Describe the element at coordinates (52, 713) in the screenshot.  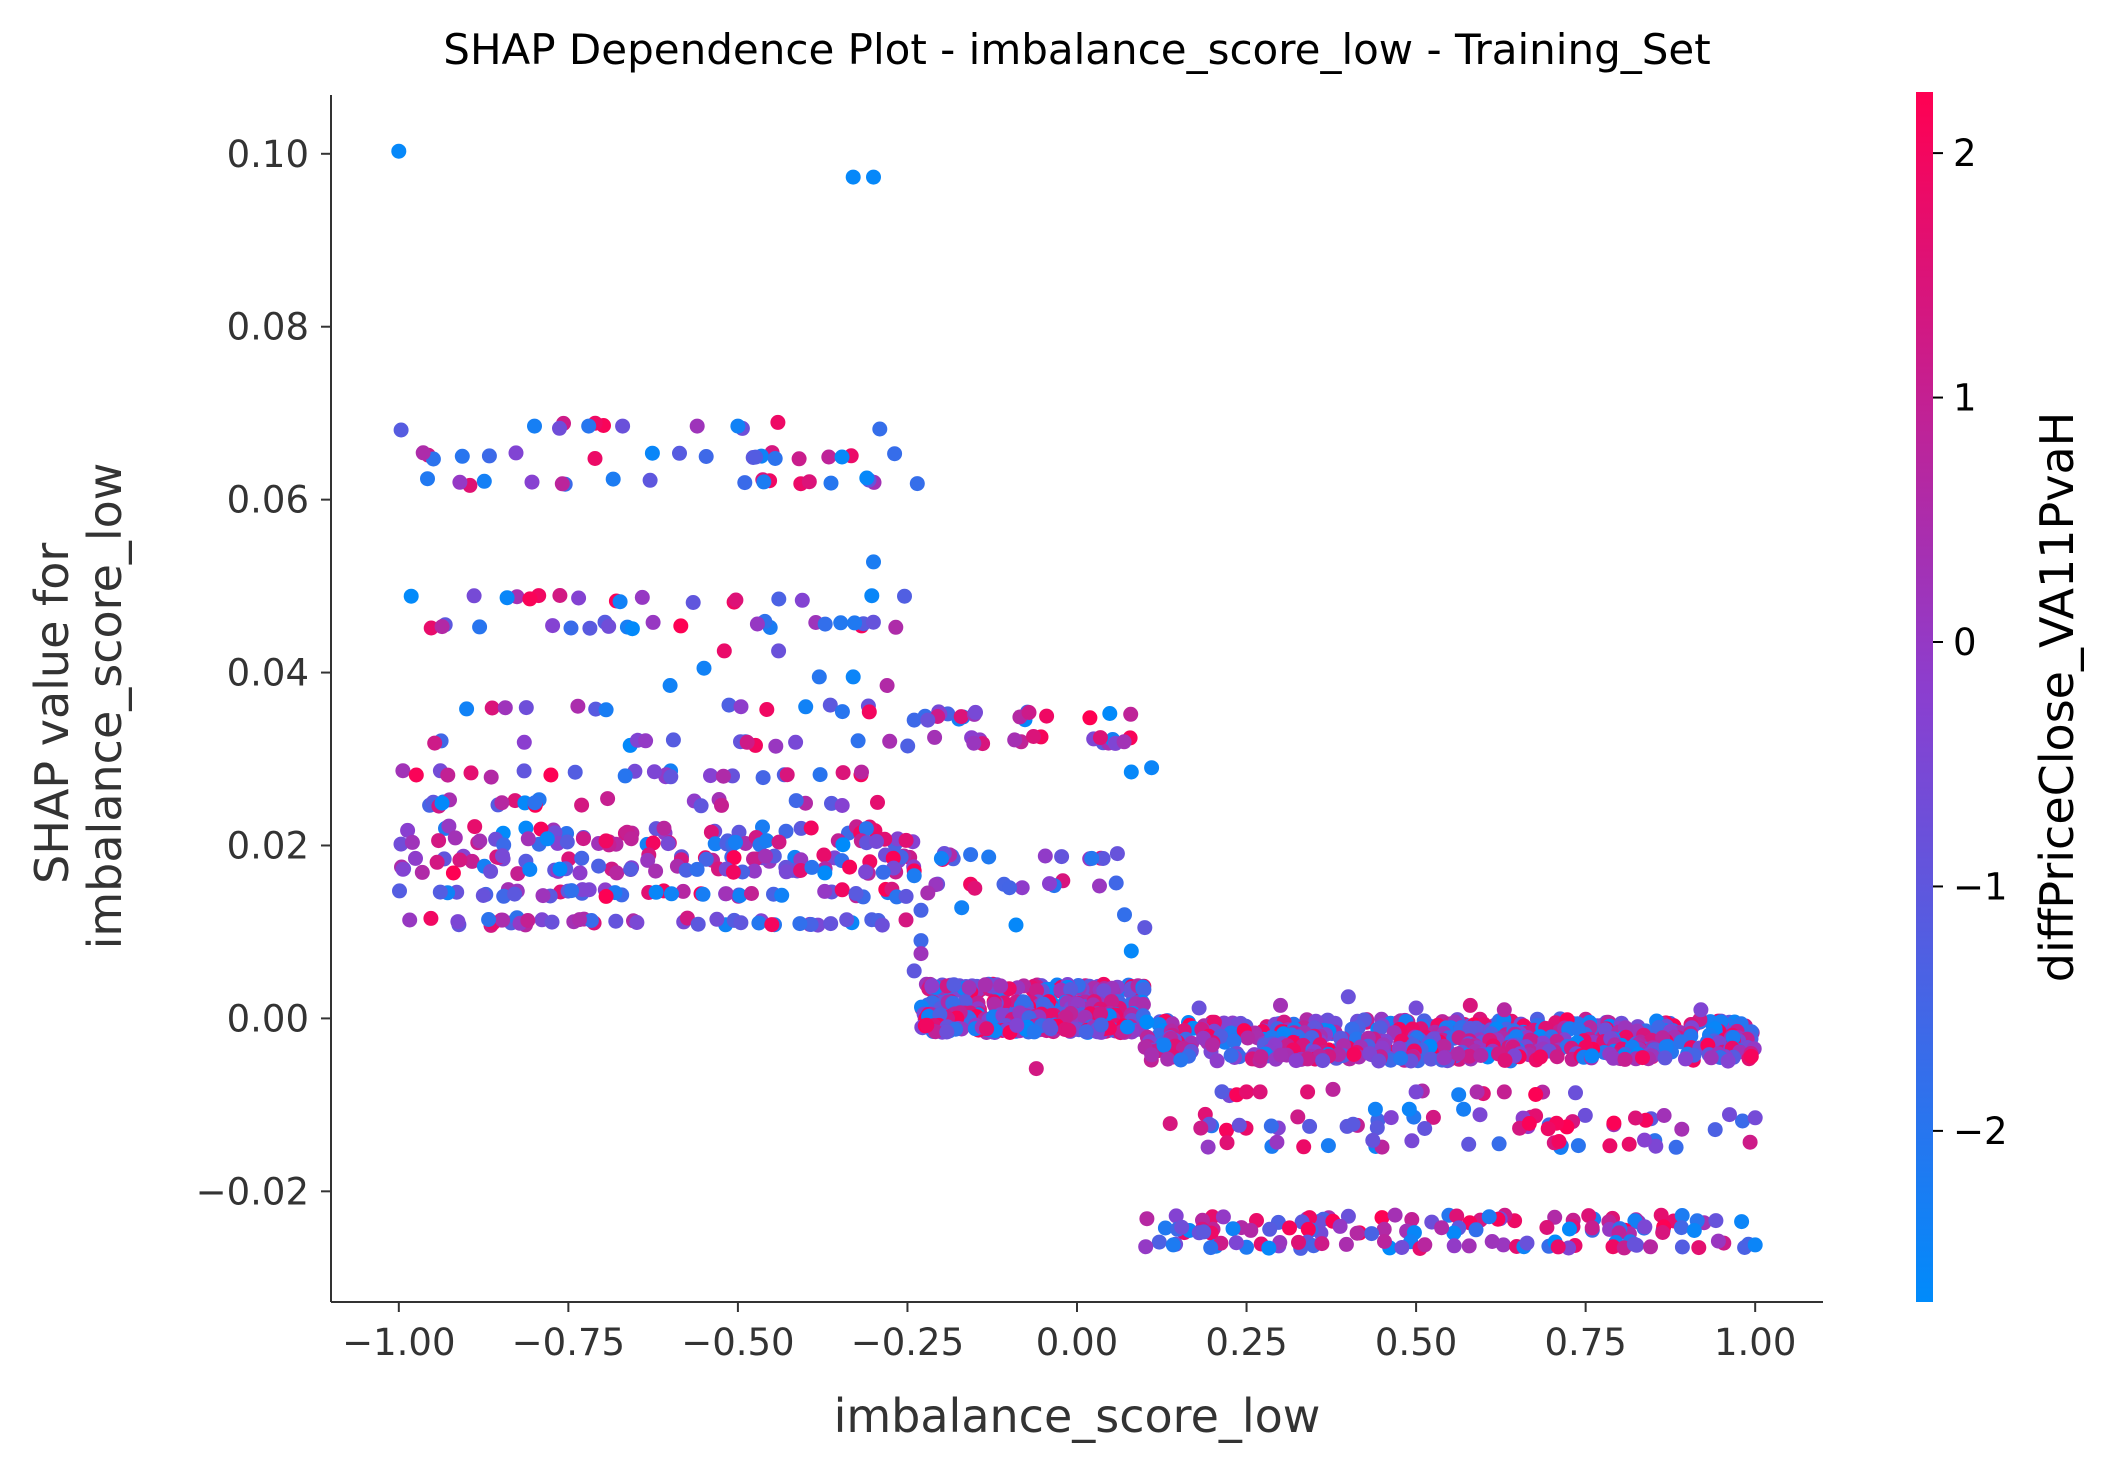
I see `y-axis-label-line-1: SHAP value for` at that location.